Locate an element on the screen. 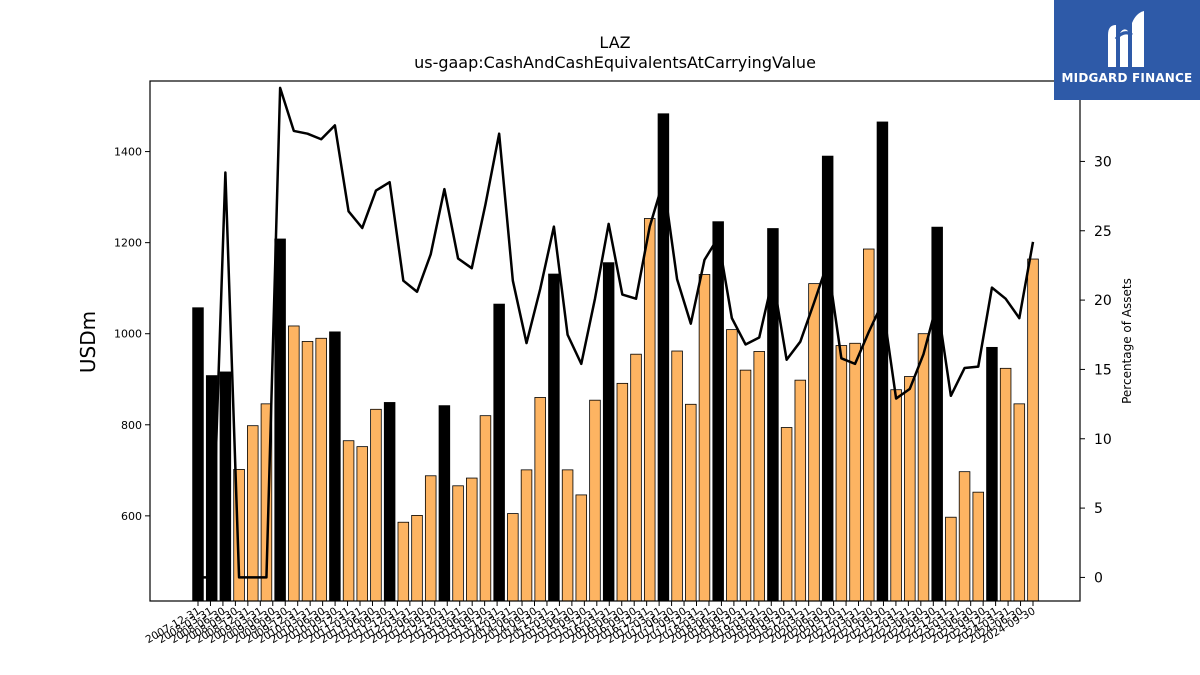 Image resolution: width=1200 pixels, height=675 pixels. y-tick-label: 1200 is located at coordinates (128, 243).